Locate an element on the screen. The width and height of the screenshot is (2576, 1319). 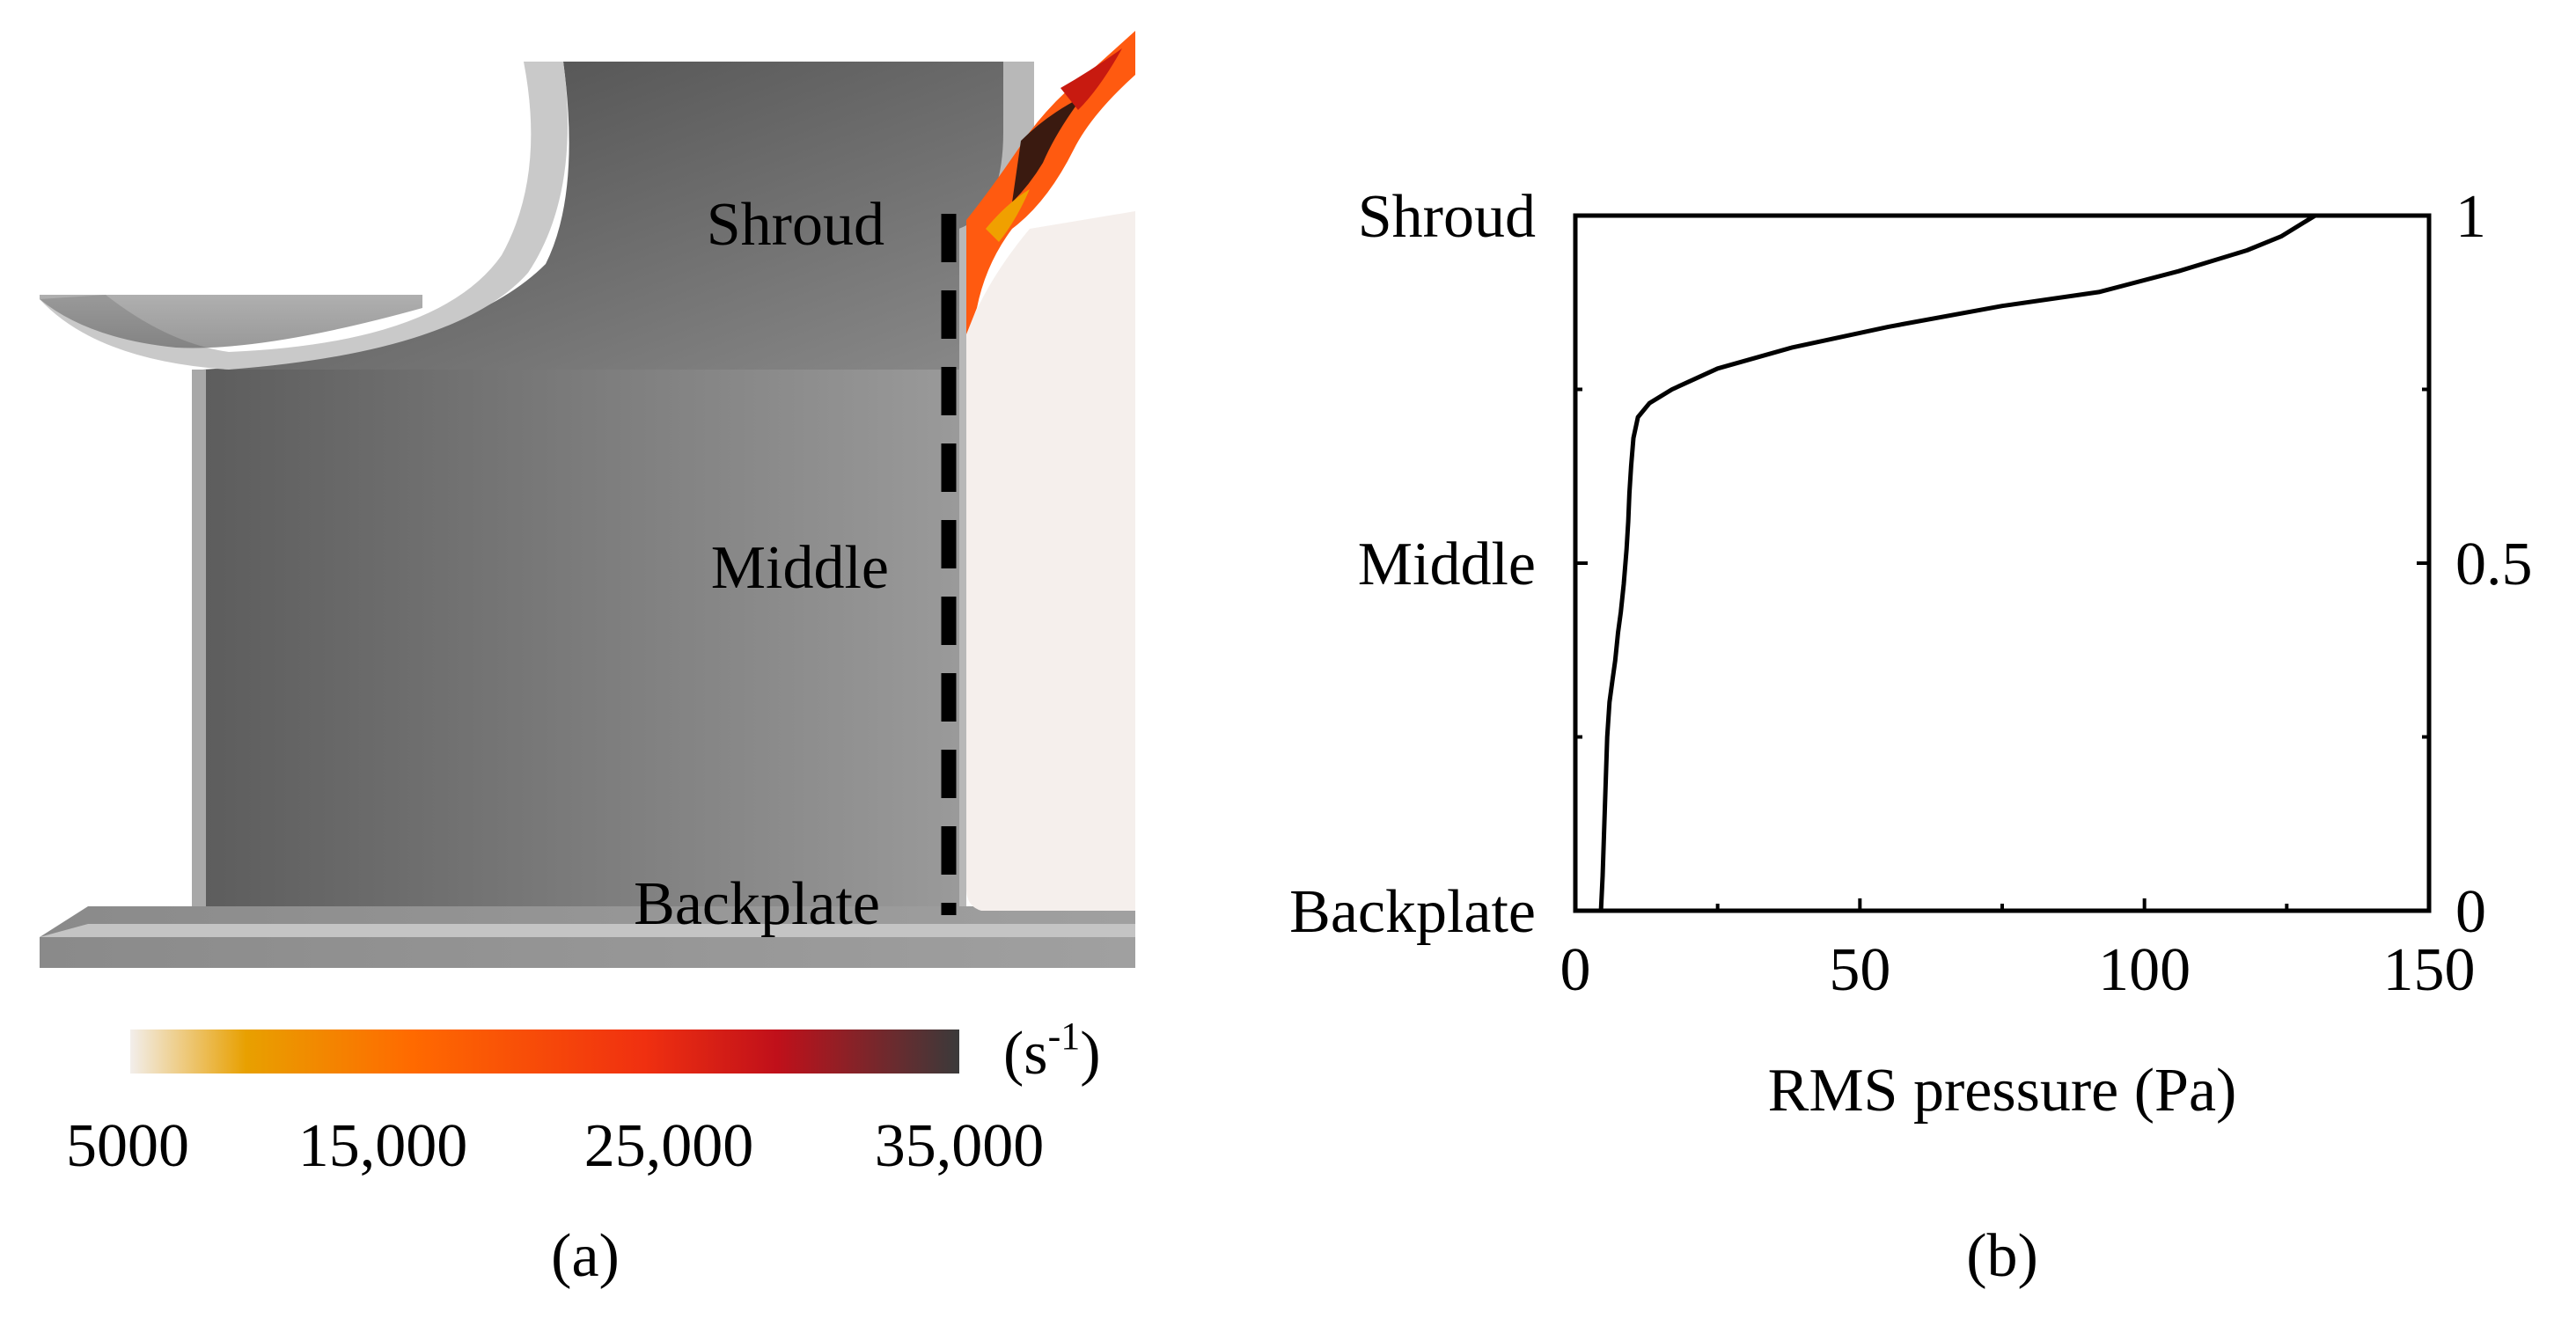
x-tick-label: 50 is located at coordinates (1859, 970).